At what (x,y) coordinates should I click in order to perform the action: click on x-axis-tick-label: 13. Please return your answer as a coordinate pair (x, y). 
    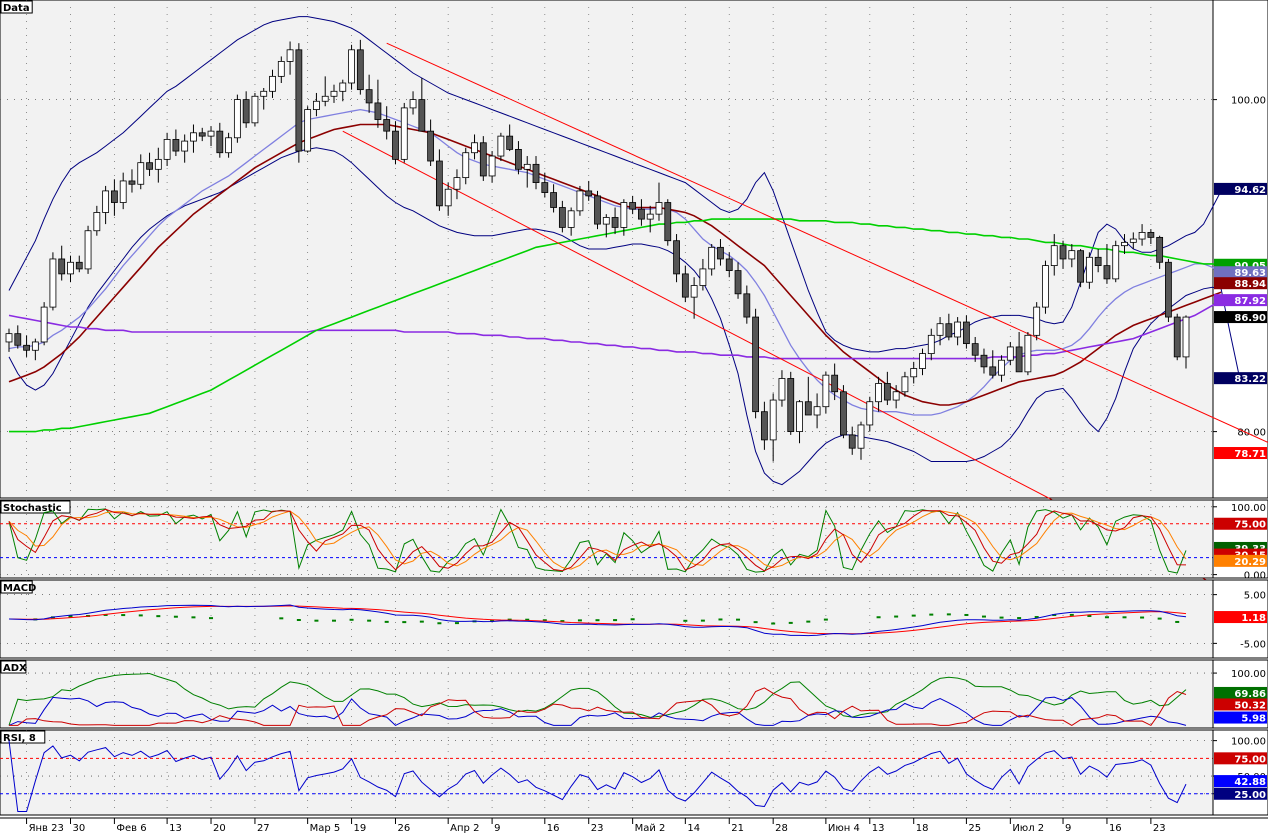
    Looking at the image, I should click on (175, 828).